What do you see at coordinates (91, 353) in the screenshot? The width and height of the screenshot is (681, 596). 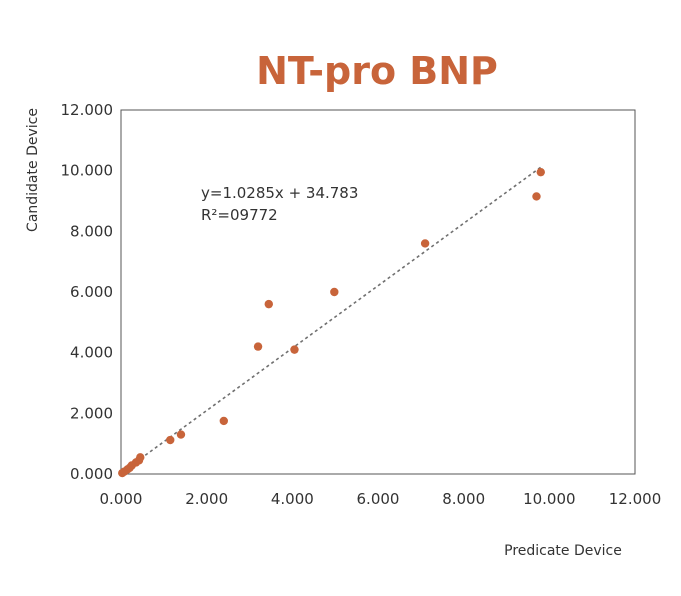 I see `y-tick-label: 4.000` at bounding box center [91, 353].